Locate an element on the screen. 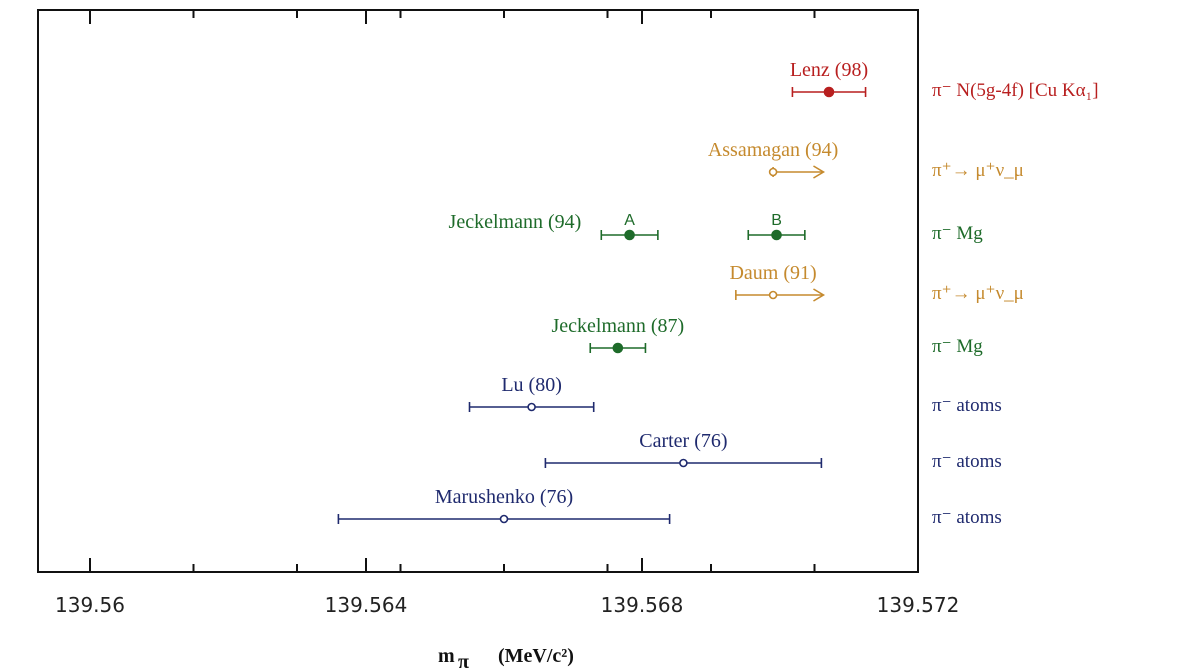 The image size is (1184, 671). x-axis-label: m π (MeV/c²) is located at coordinates (506, 658).